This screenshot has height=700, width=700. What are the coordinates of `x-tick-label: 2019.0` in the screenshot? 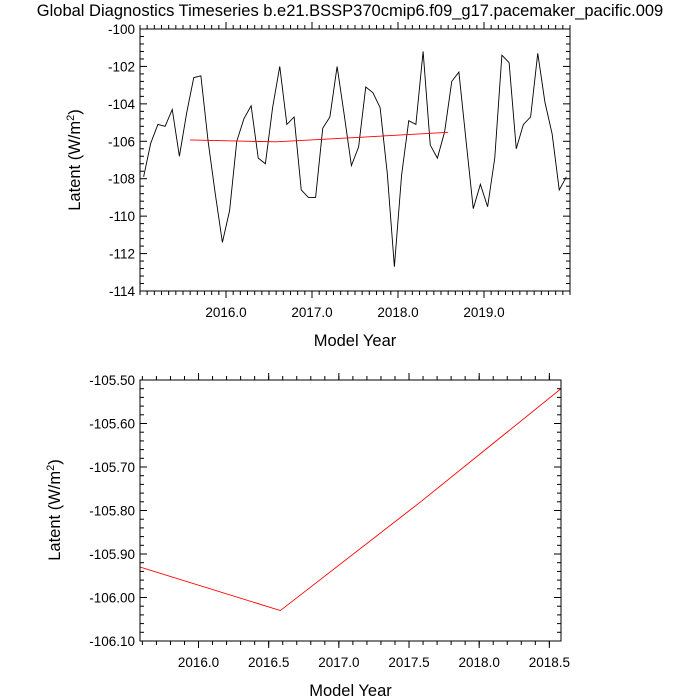 It's located at (483, 312).